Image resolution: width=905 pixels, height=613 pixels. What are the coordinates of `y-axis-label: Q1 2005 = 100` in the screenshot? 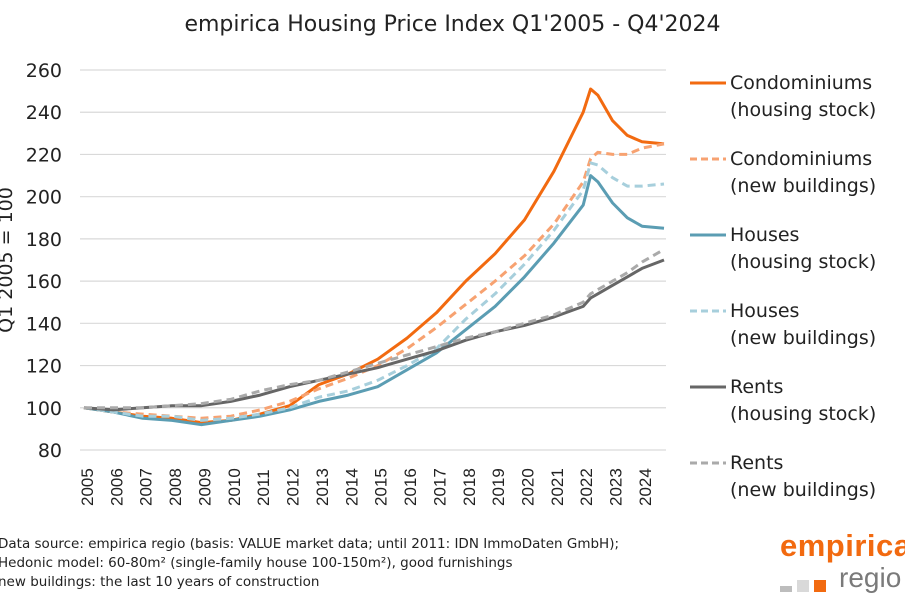 It's located at (8, 260).